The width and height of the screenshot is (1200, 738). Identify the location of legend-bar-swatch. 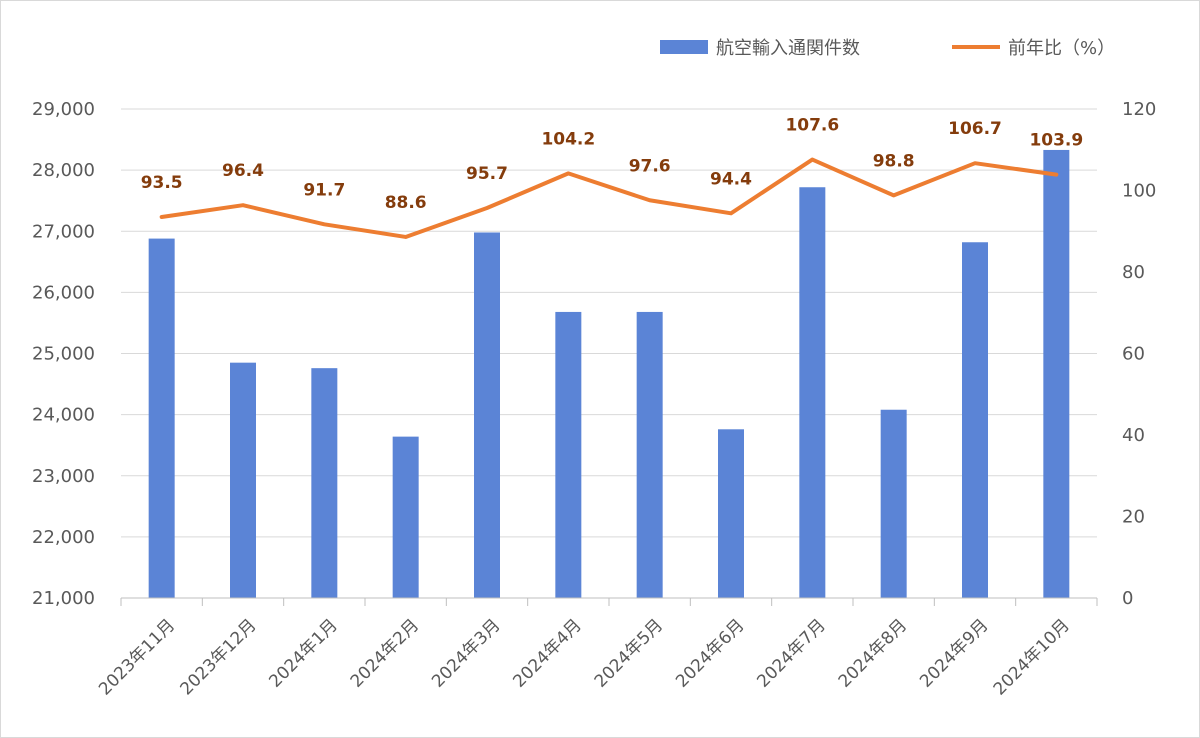
(684, 47).